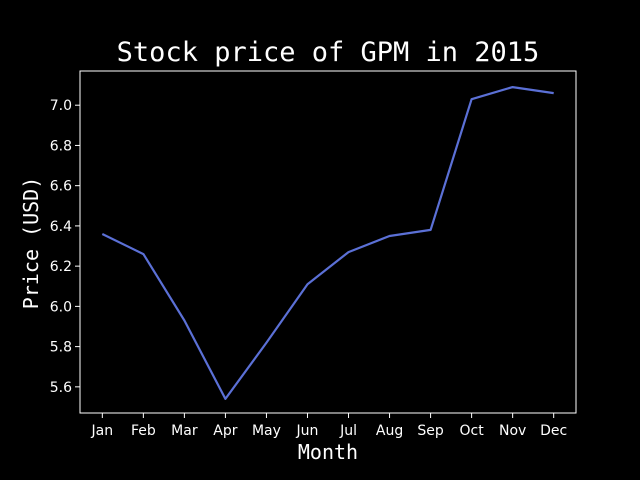 The height and width of the screenshot is (480, 640). What do you see at coordinates (266, 431) in the screenshot?
I see `x-tick-label: May` at bounding box center [266, 431].